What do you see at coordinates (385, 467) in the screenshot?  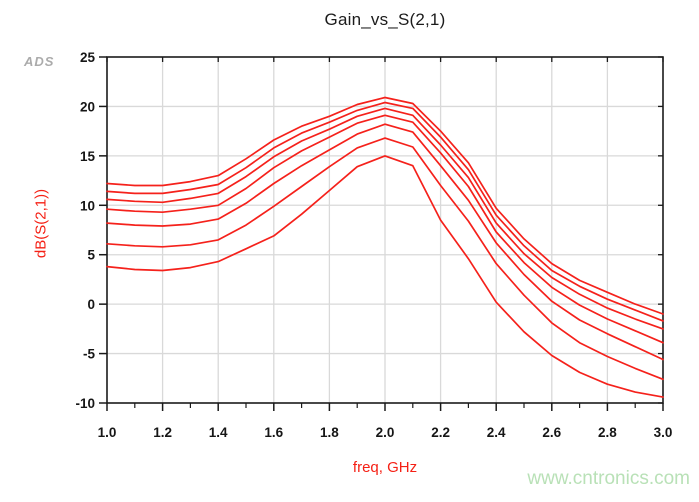 I see `x-axis-label: freq, GHz` at bounding box center [385, 467].